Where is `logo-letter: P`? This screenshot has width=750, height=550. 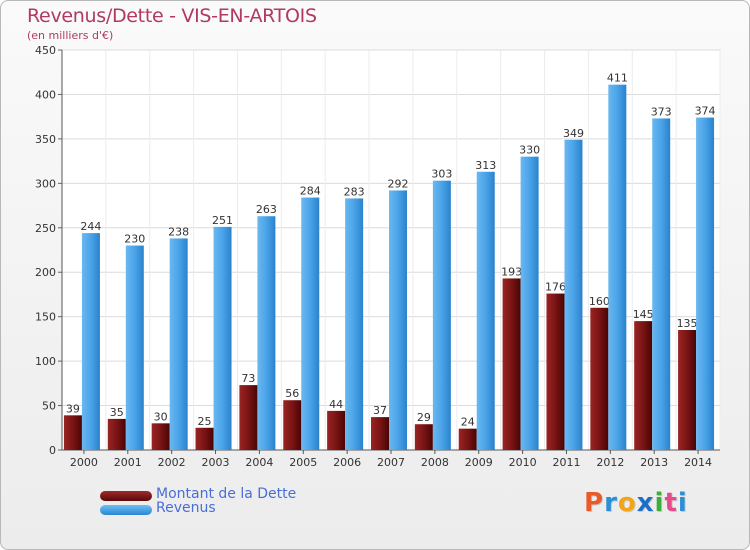
logo-letter: P is located at coordinates (594, 503).